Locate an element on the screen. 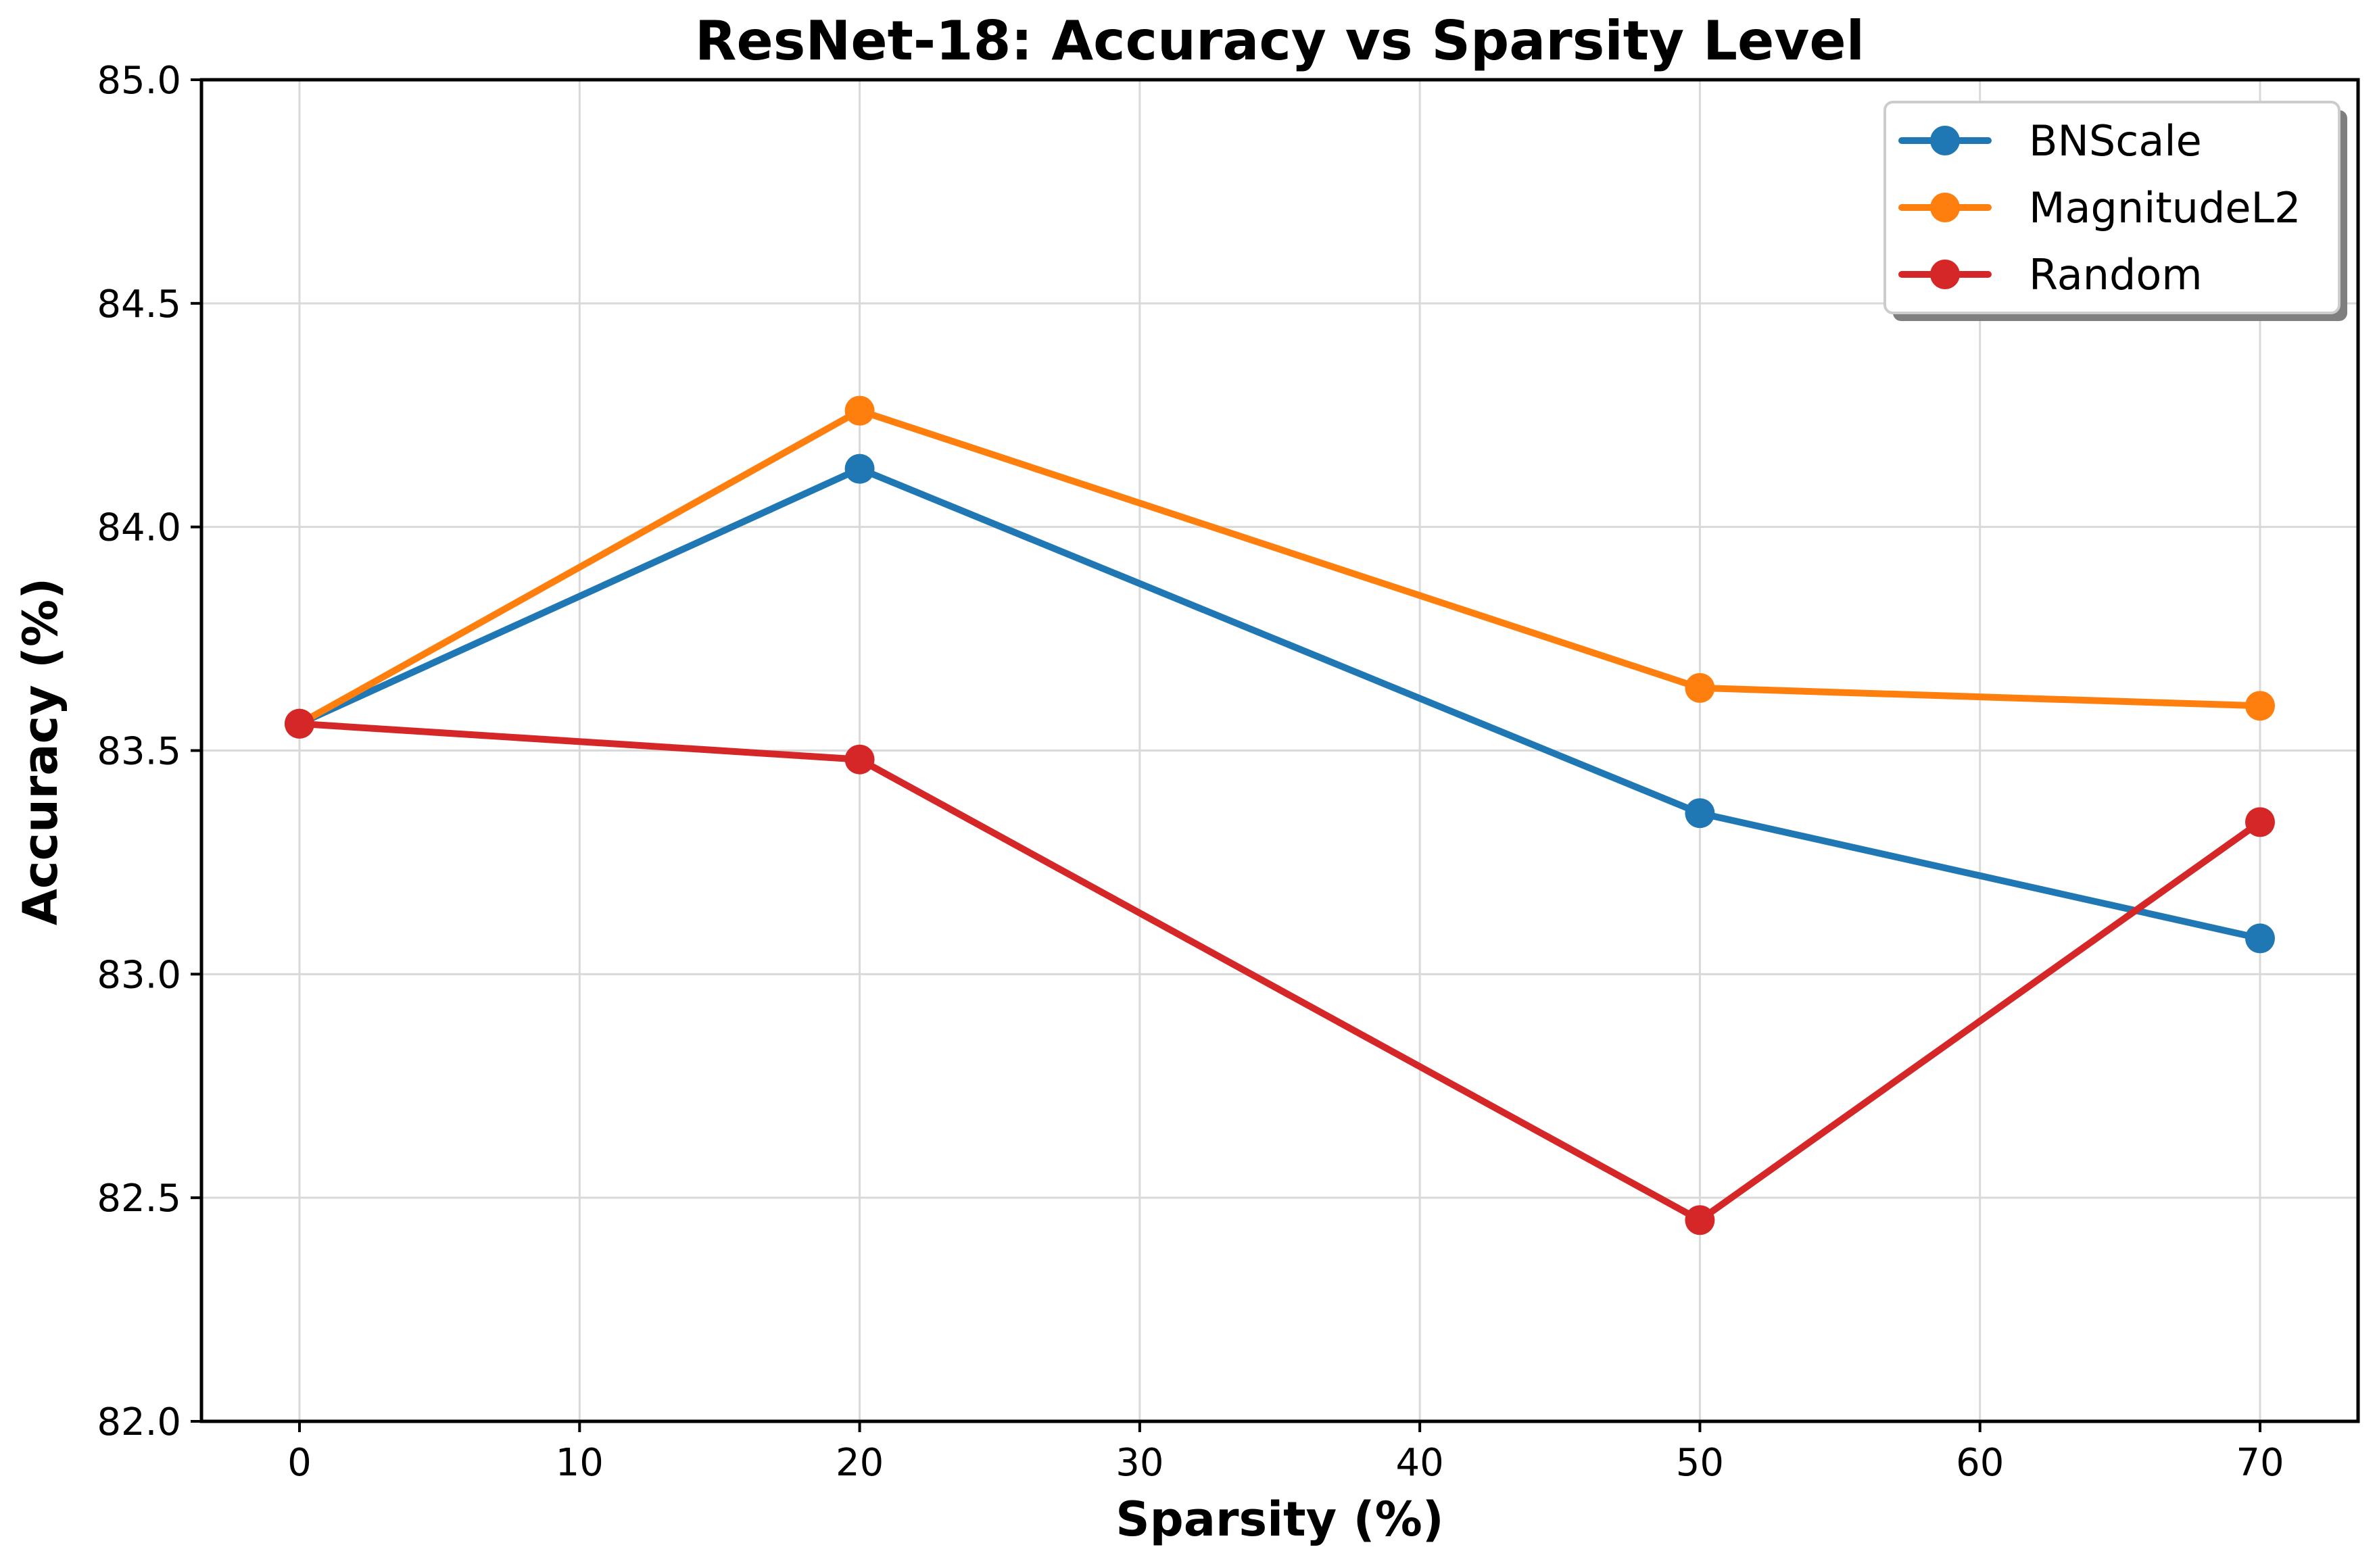 The image size is (2377, 1568). legend-marker-magnitudel2 is located at coordinates (1945, 207).